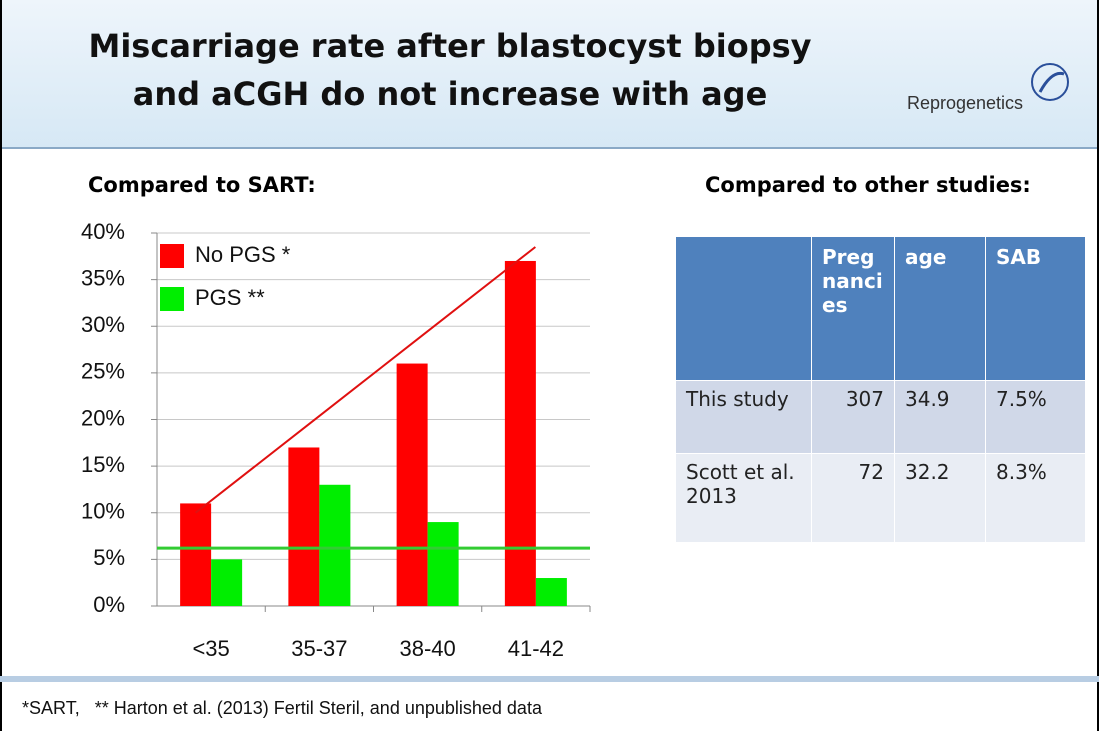  What do you see at coordinates (103, 324) in the screenshot?
I see `y-tick-label: 30%` at bounding box center [103, 324].